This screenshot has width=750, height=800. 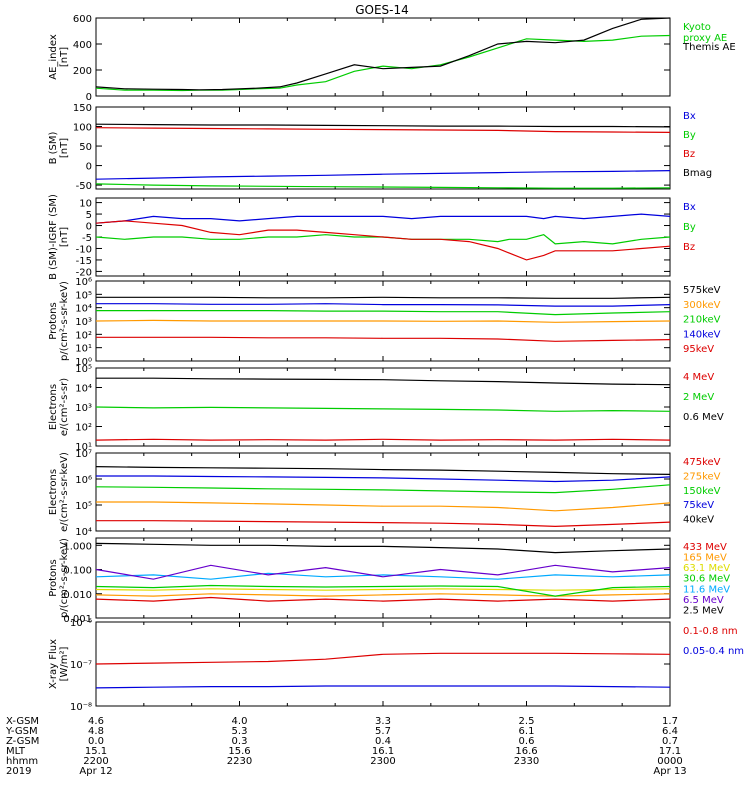 I want to click on y-axis-unit: [W/m²], so click(x=64, y=663).